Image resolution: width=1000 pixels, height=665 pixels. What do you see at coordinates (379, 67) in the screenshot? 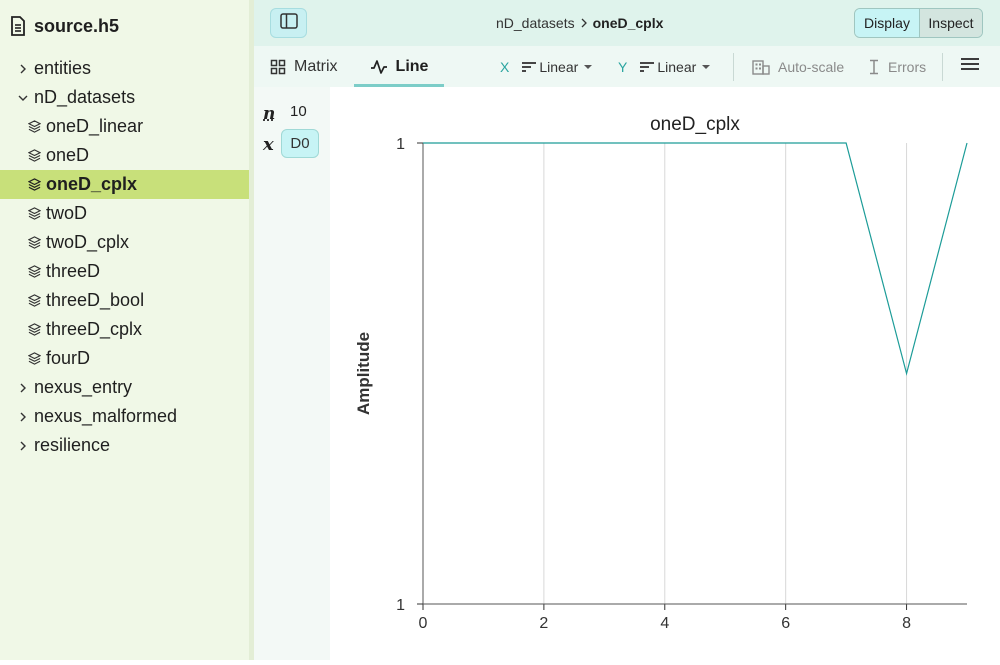
I see `line-chart-icon` at bounding box center [379, 67].